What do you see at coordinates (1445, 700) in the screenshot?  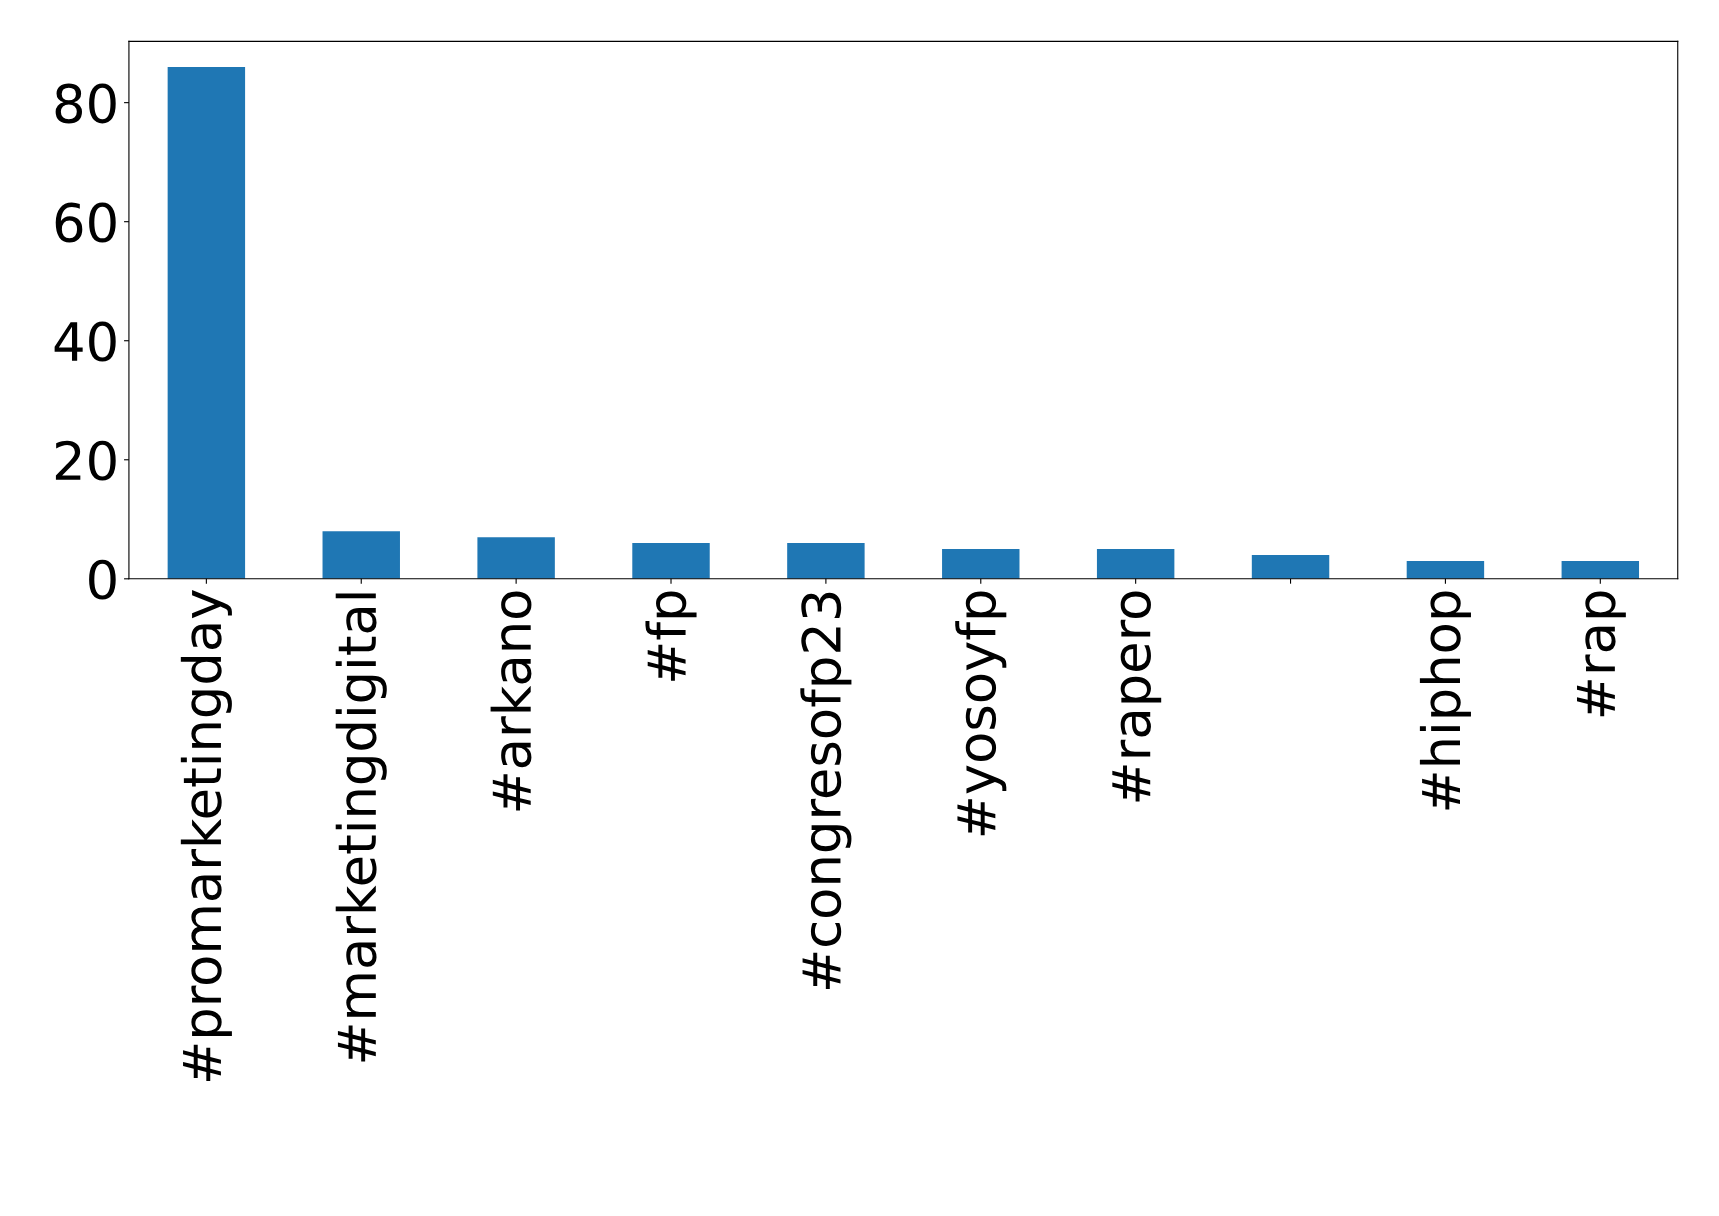 I see `x-tick-label: #hiphop` at bounding box center [1445, 700].